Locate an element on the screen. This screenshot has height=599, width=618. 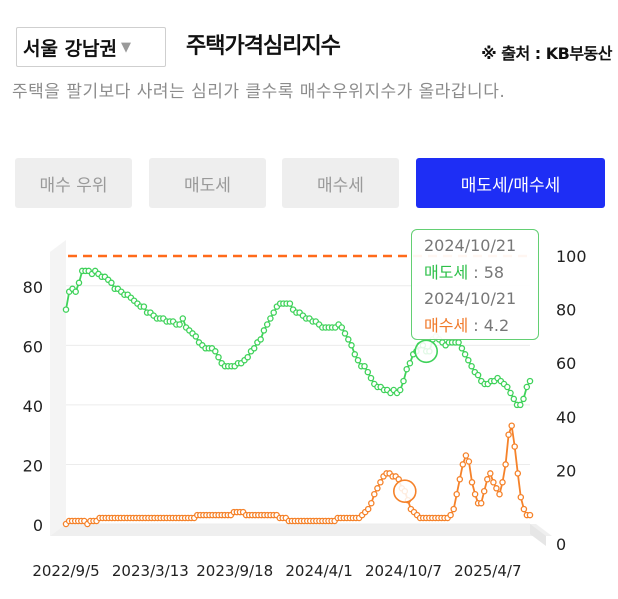
tab-buy: 매수세 is located at coordinates (340, 183).